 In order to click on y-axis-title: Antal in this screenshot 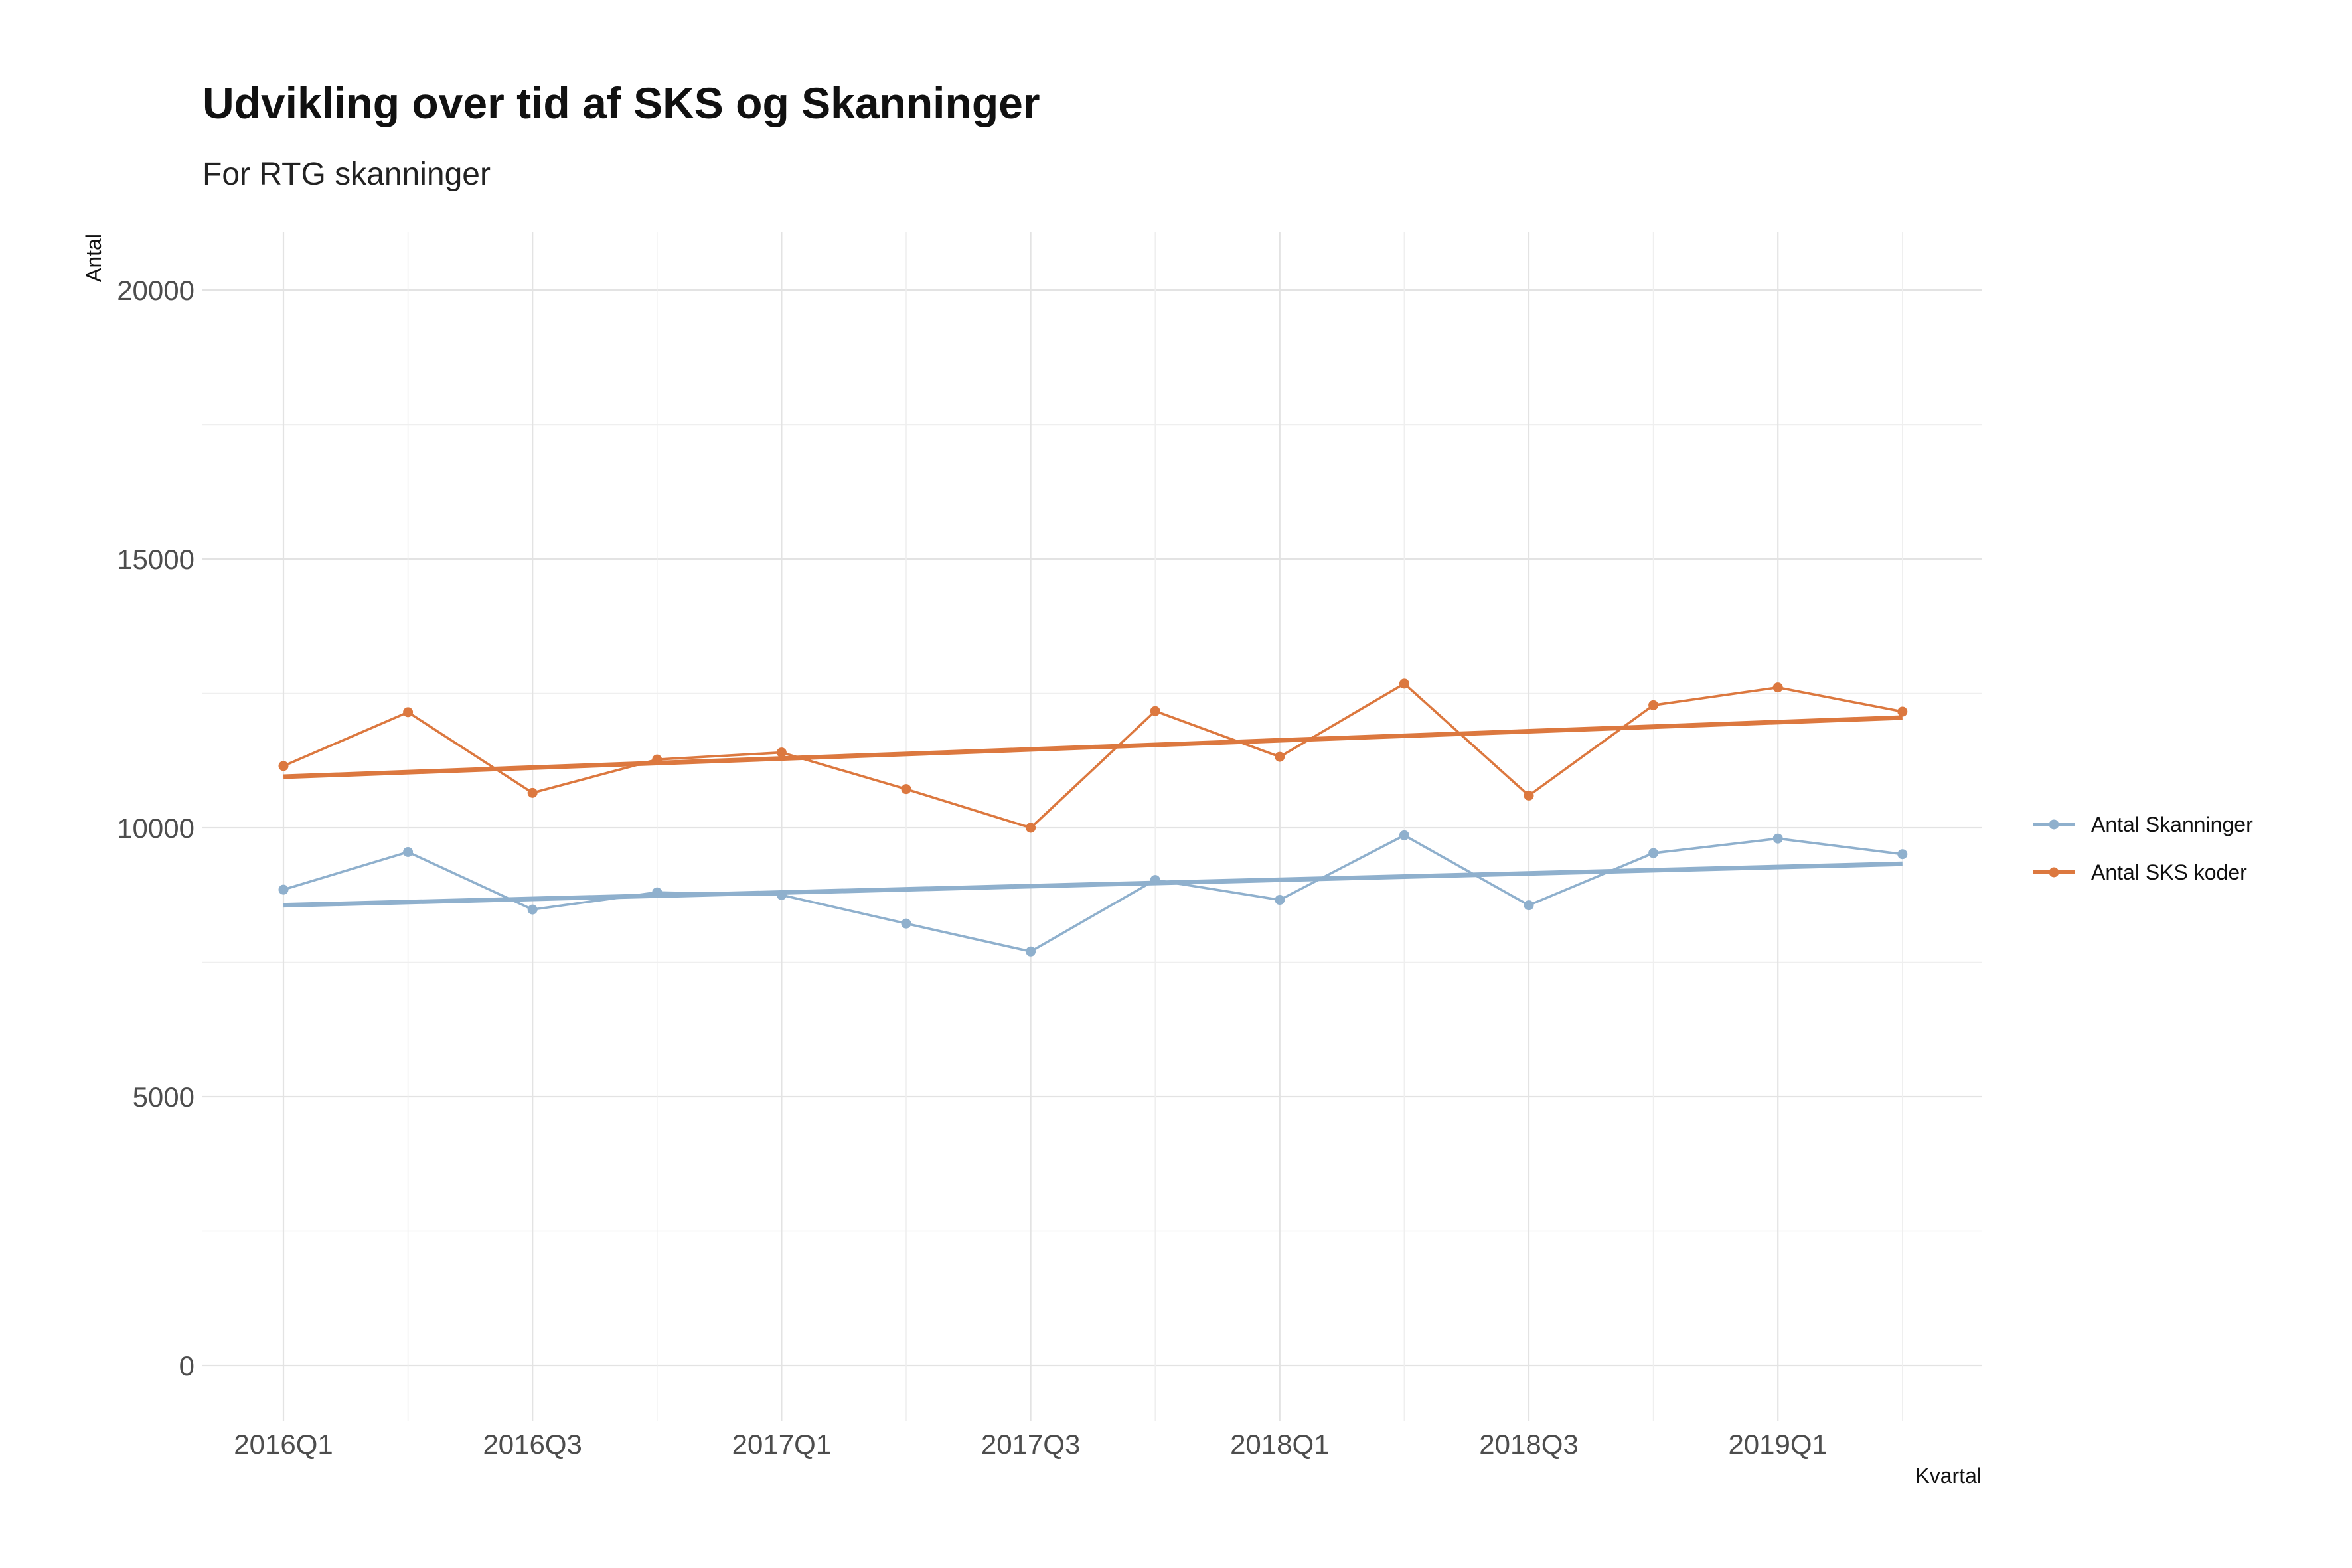, I will do `click(94, 258)`.